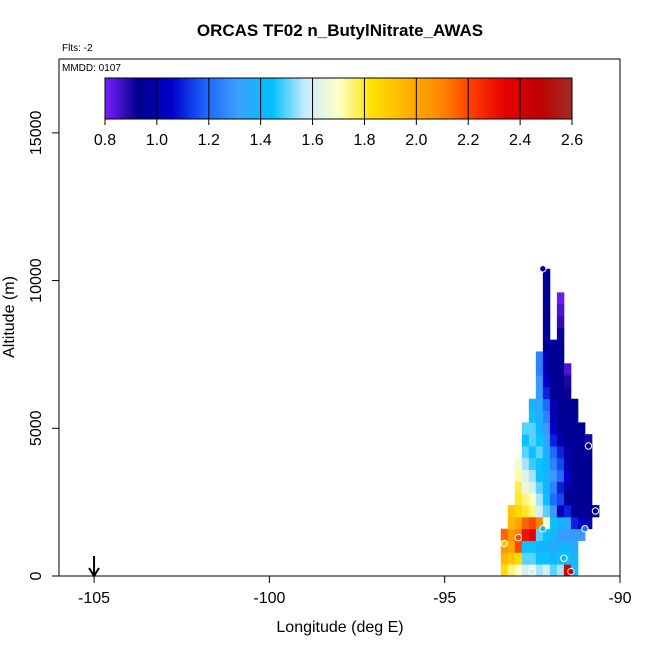 The height and width of the screenshot is (650, 650). Describe the element at coordinates (94, 567) in the screenshot. I see `longitude-marker` at that location.